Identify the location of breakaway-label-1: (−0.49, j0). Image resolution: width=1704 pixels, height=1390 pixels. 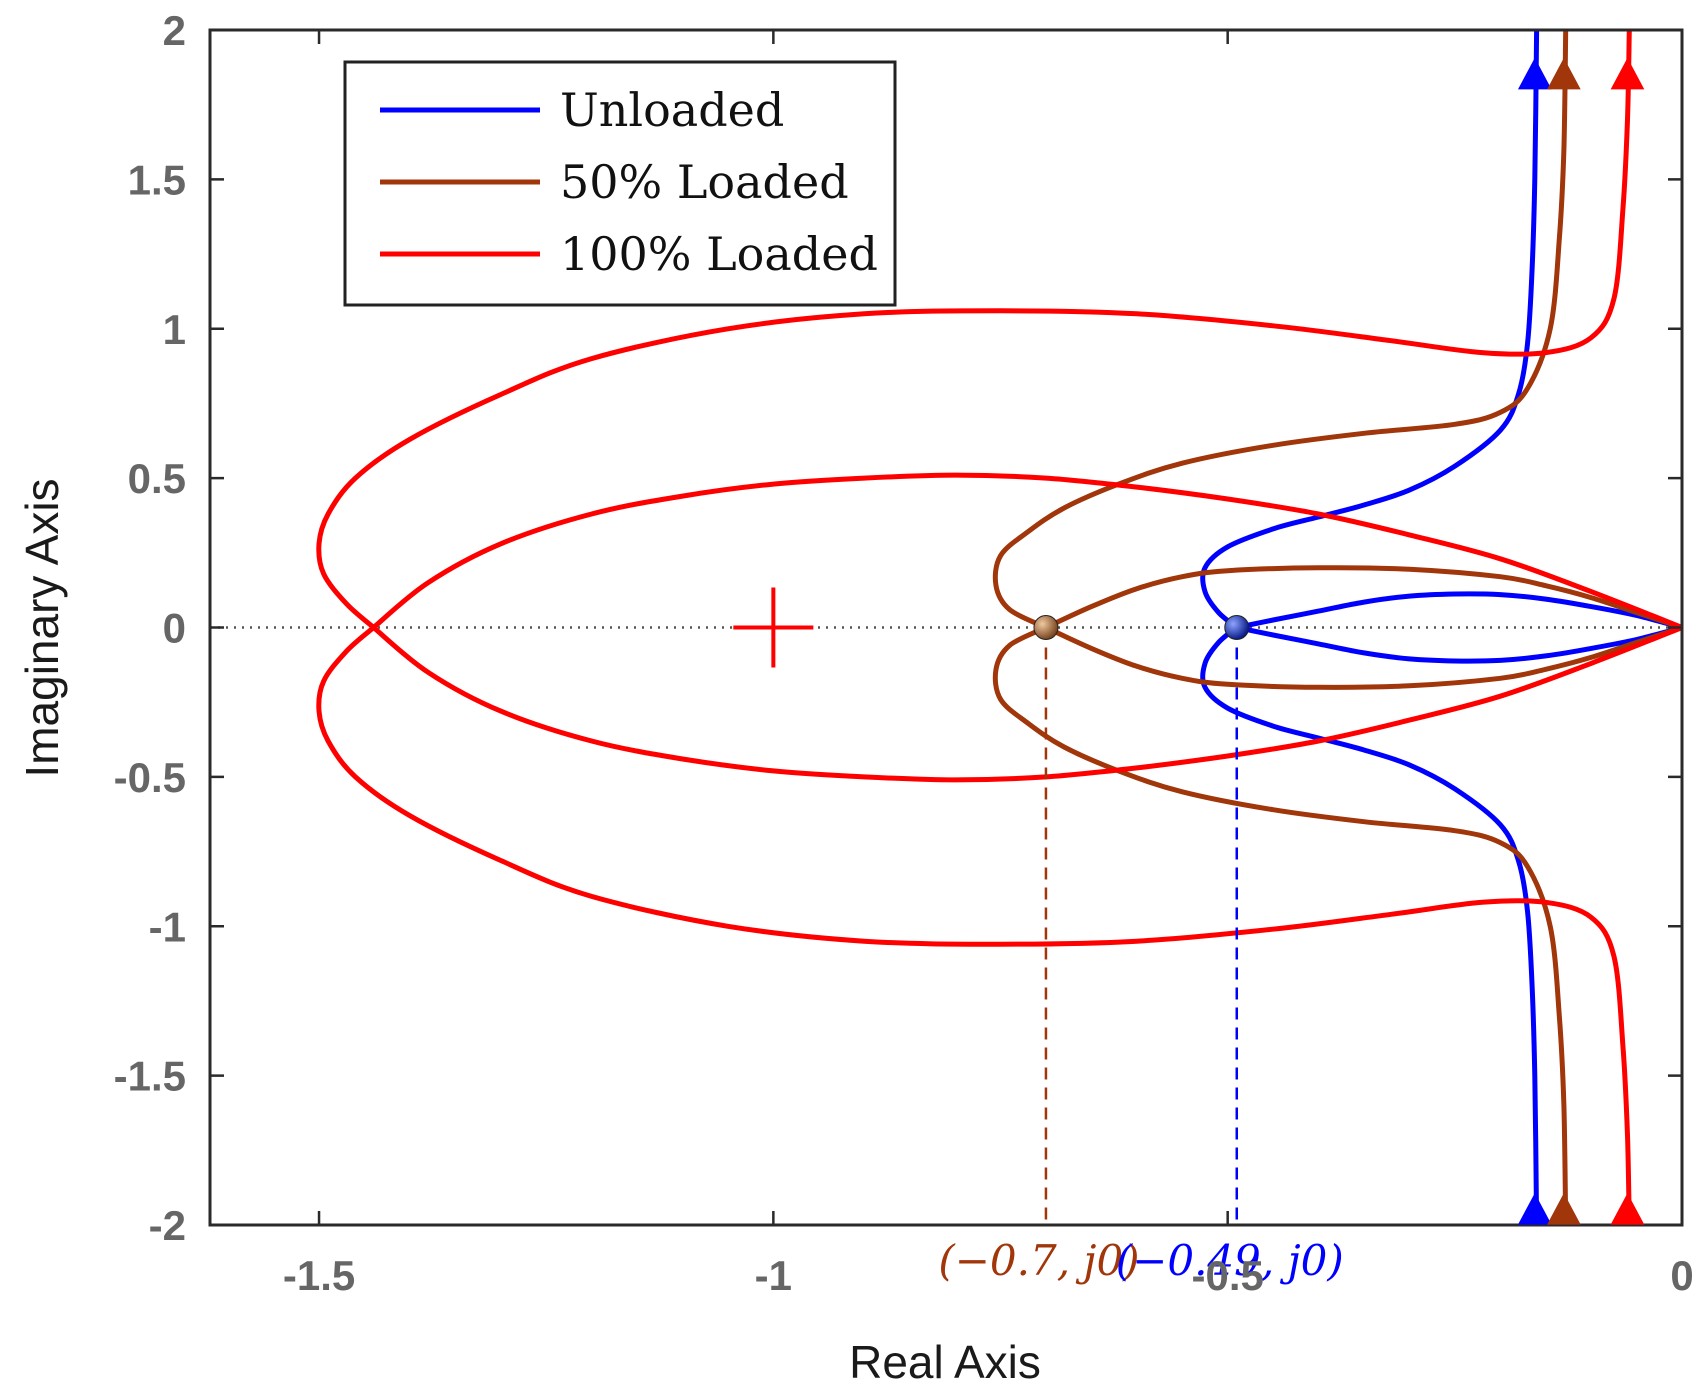
(1230, 1260).